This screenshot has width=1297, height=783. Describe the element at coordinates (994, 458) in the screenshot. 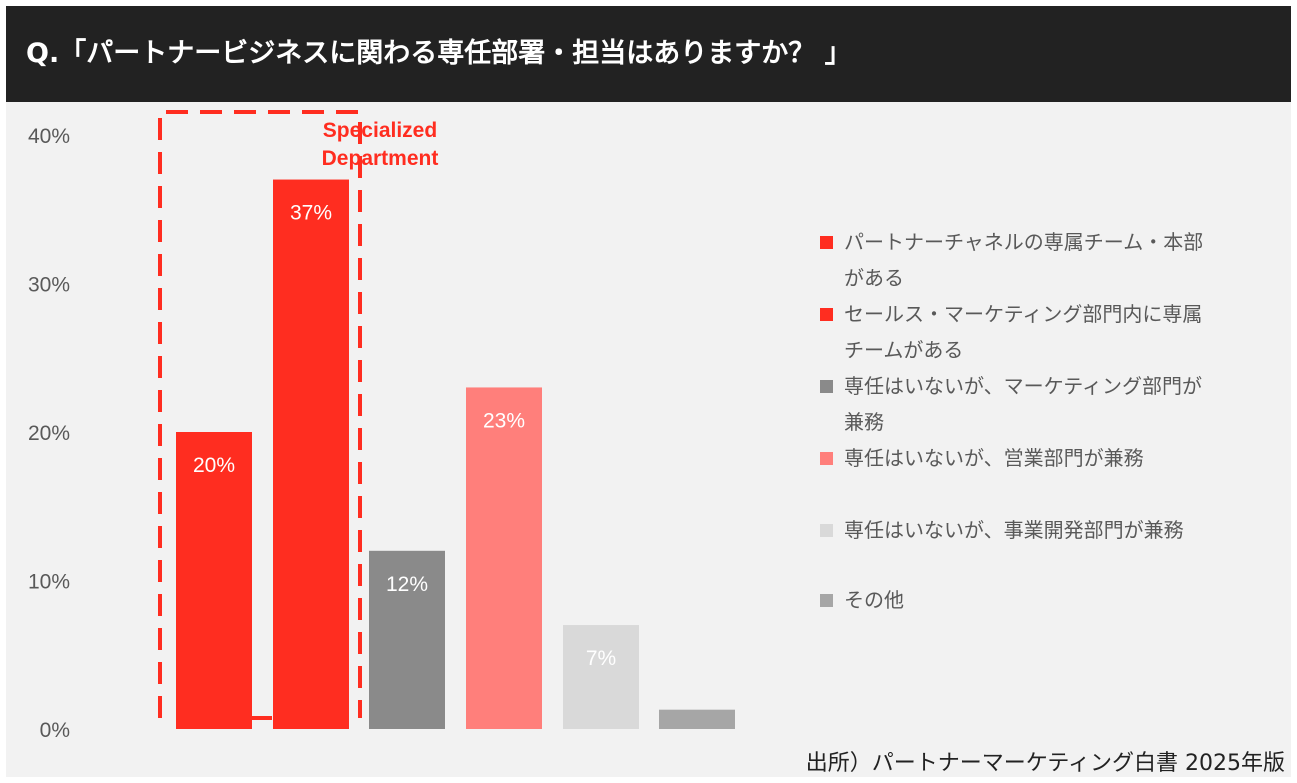

I see `legend-label: 専任はいないが、営業部門が兼務` at that location.